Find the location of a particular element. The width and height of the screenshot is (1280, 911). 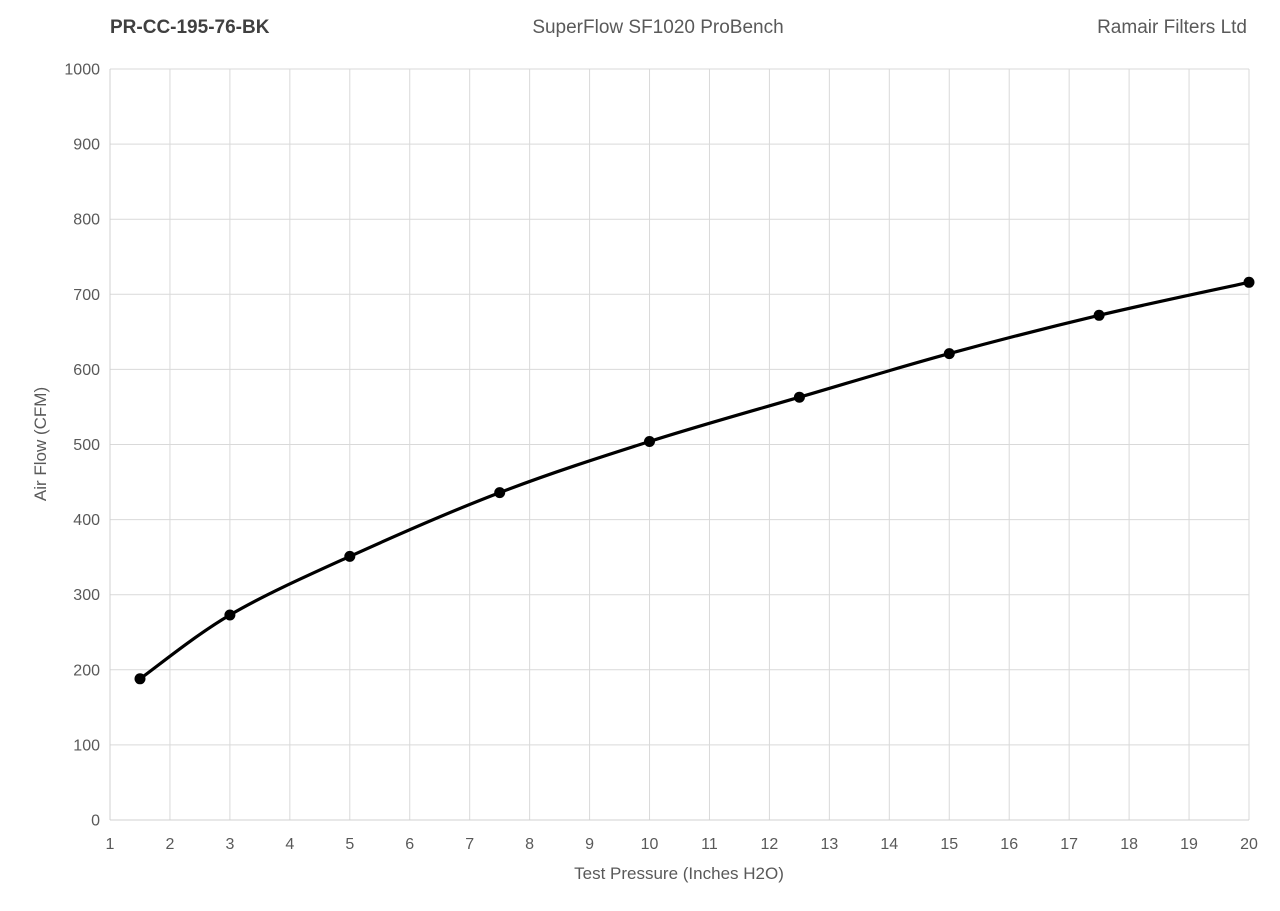

x-tick-label: 1 is located at coordinates (110, 844).